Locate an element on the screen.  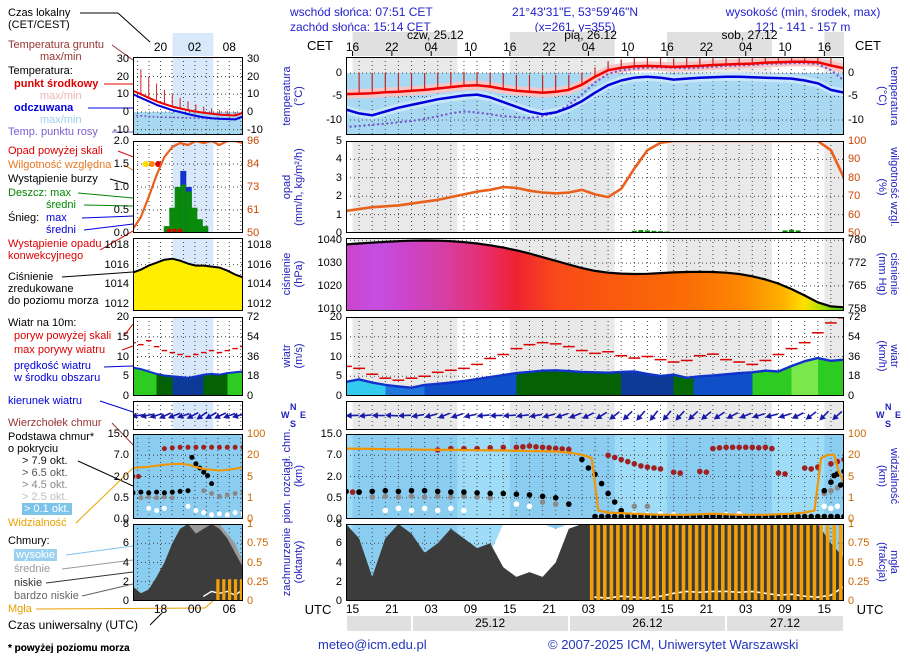
legend-item-37: Widzialność is located at coordinates (37, 523).